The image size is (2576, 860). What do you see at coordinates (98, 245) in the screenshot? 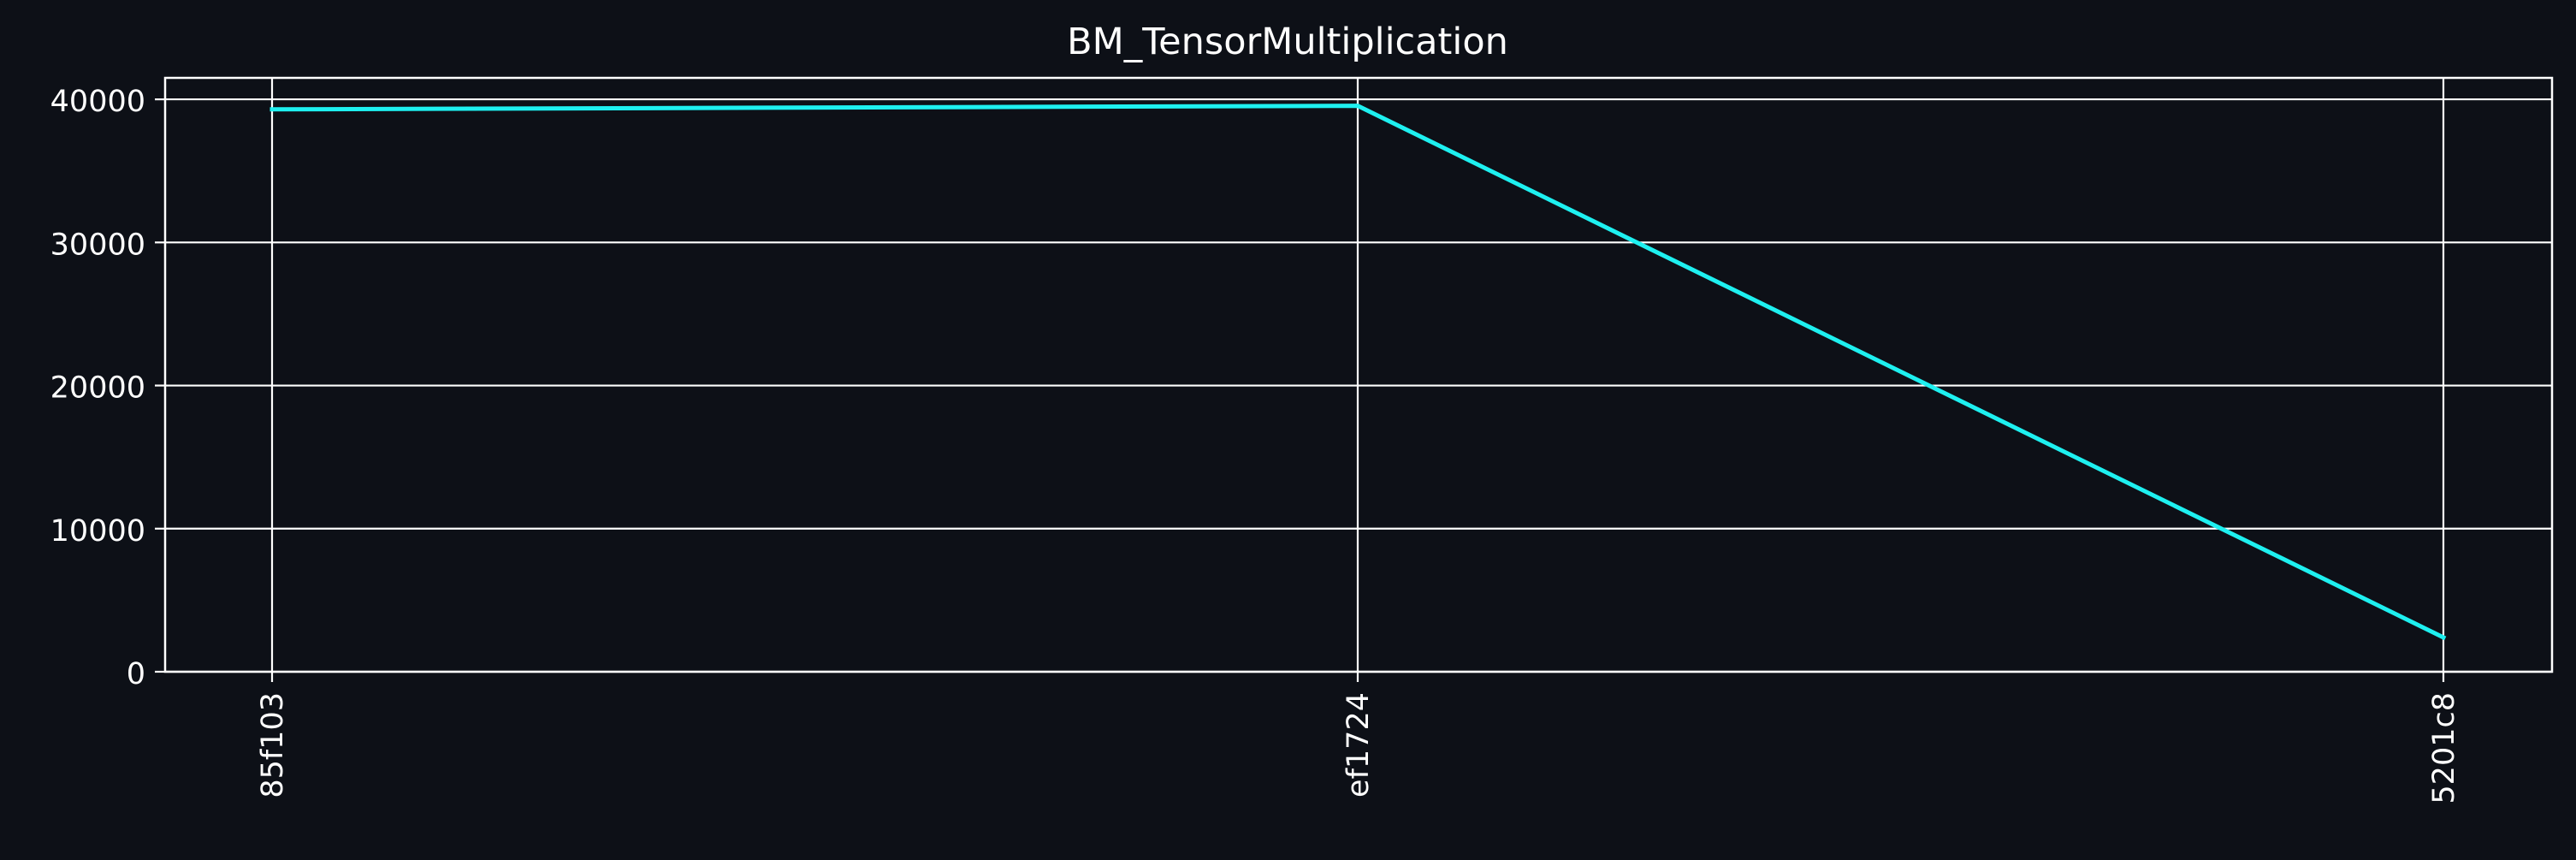
I see `y-tick-label: 30000` at bounding box center [98, 245].